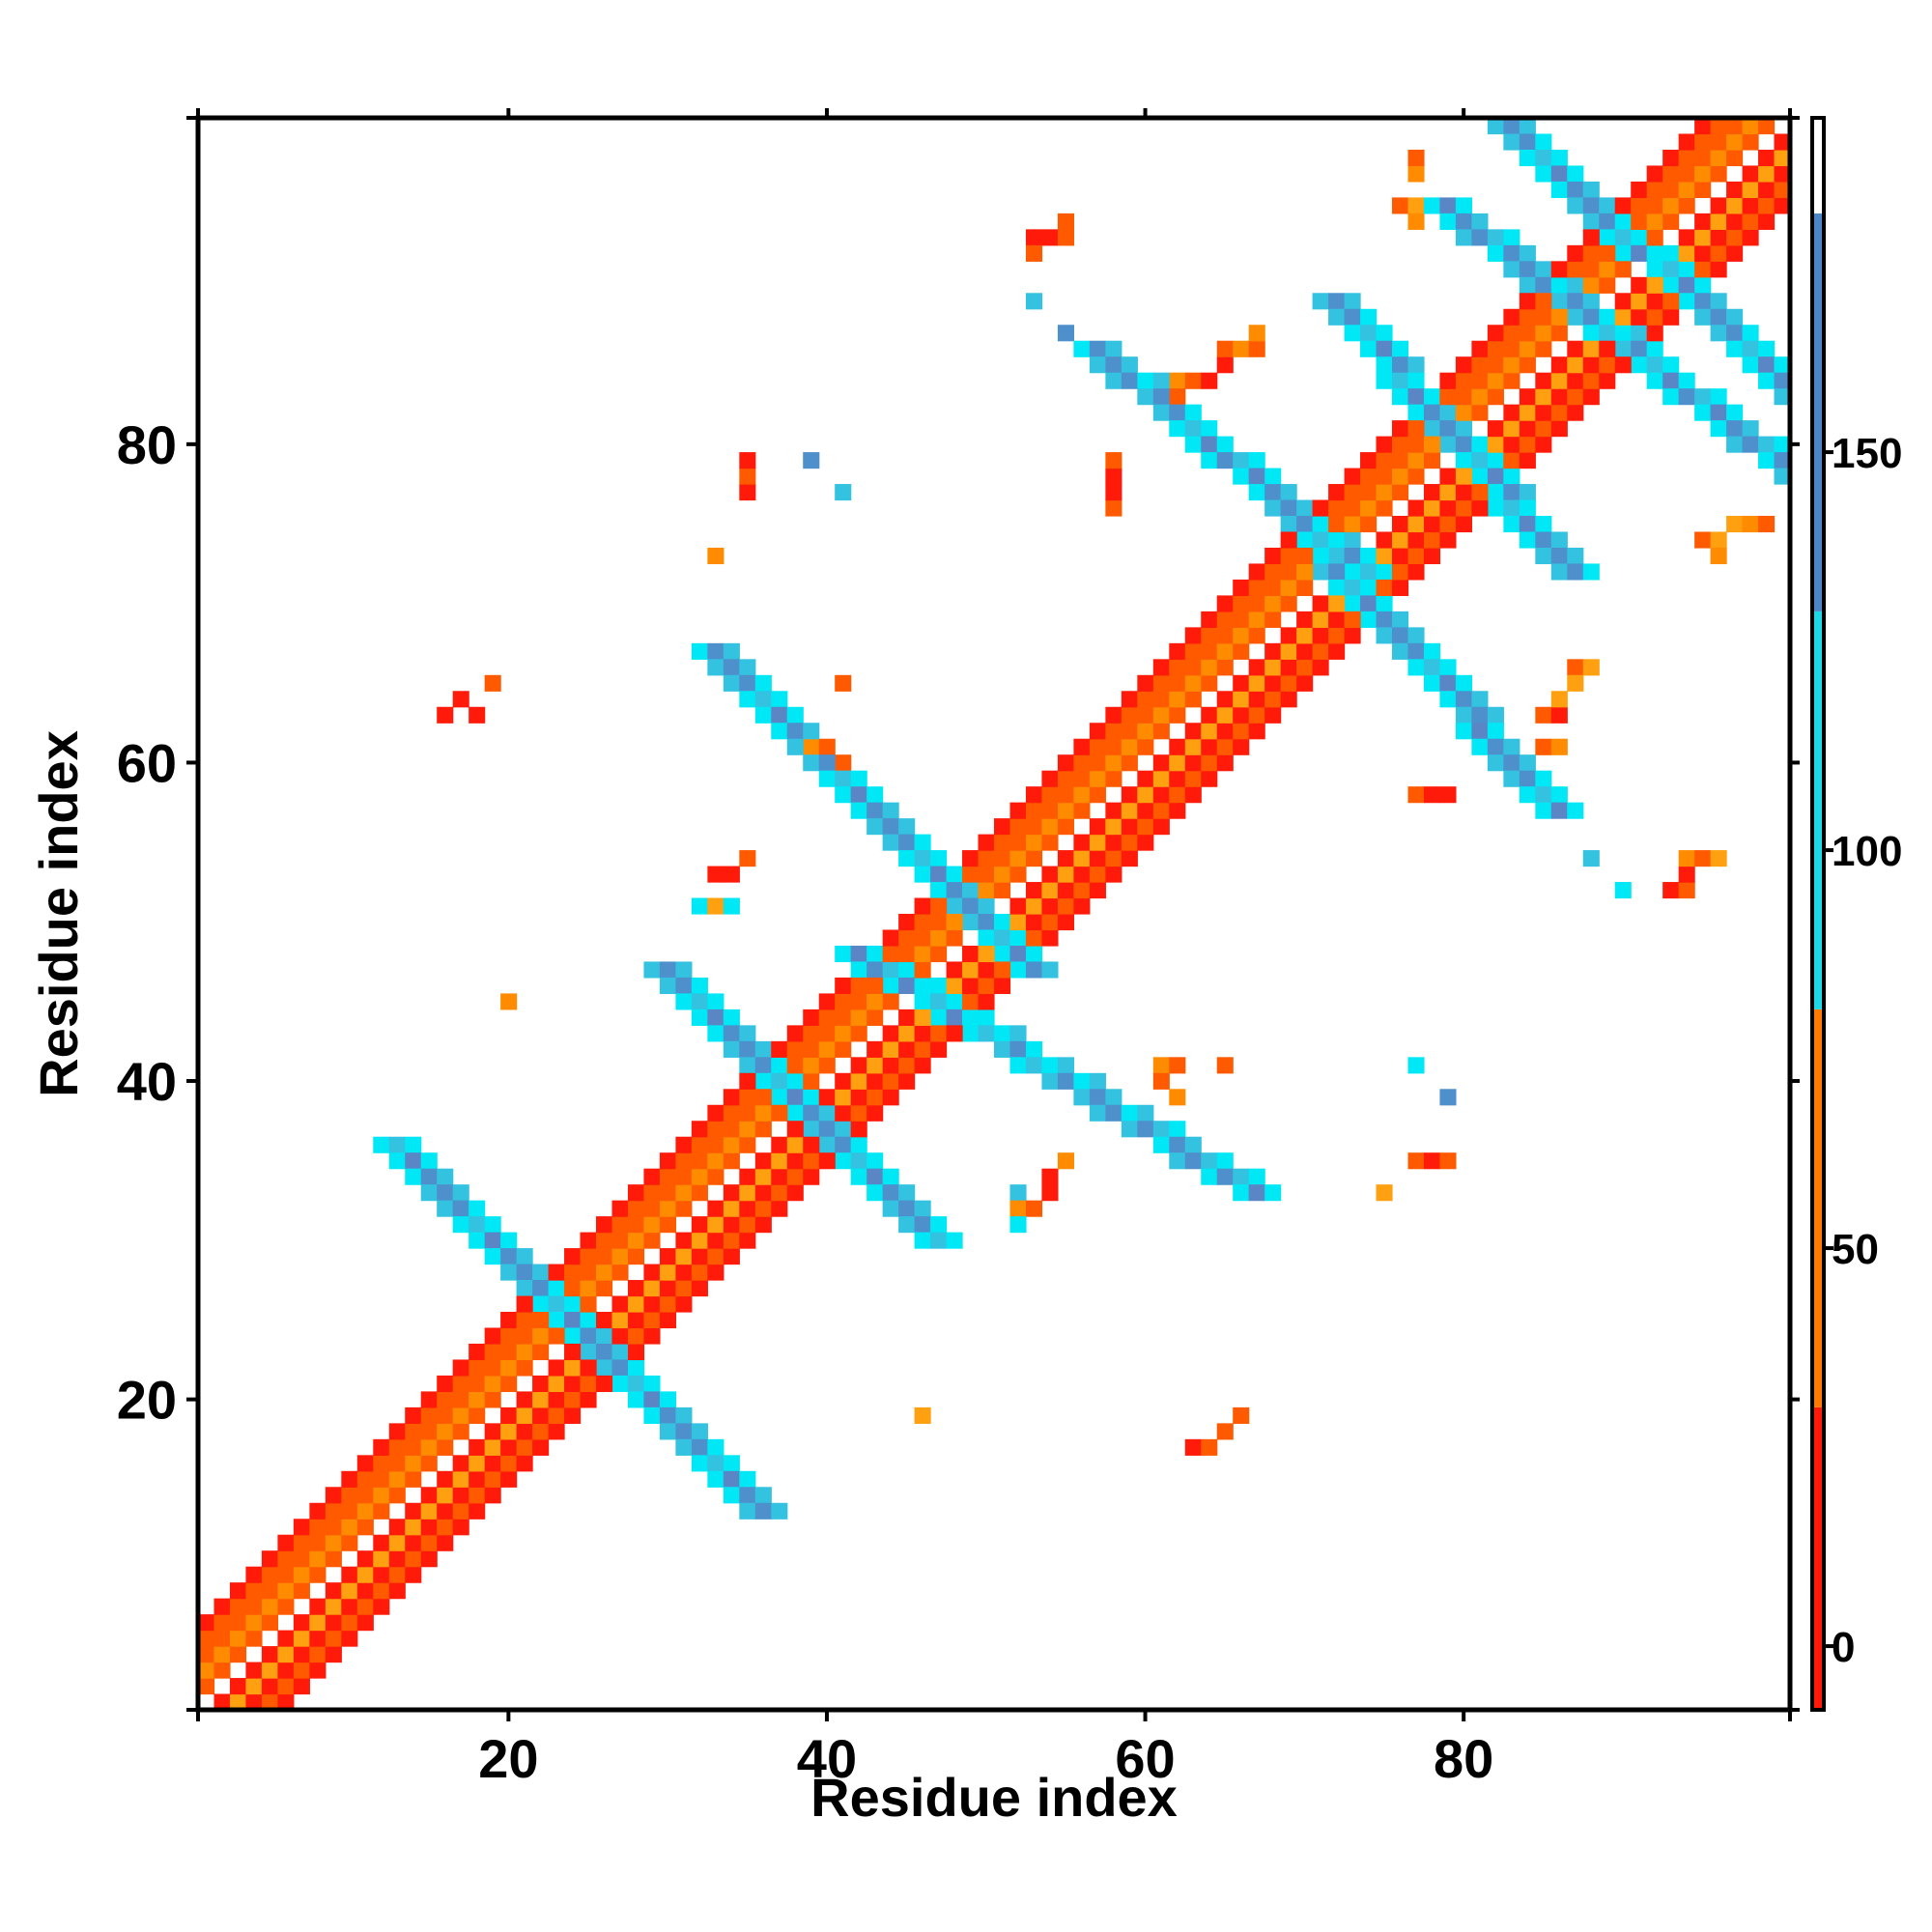 The image size is (1932, 1932). What do you see at coordinates (147, 1400) in the screenshot?
I see `y-tick-label: 20` at bounding box center [147, 1400].